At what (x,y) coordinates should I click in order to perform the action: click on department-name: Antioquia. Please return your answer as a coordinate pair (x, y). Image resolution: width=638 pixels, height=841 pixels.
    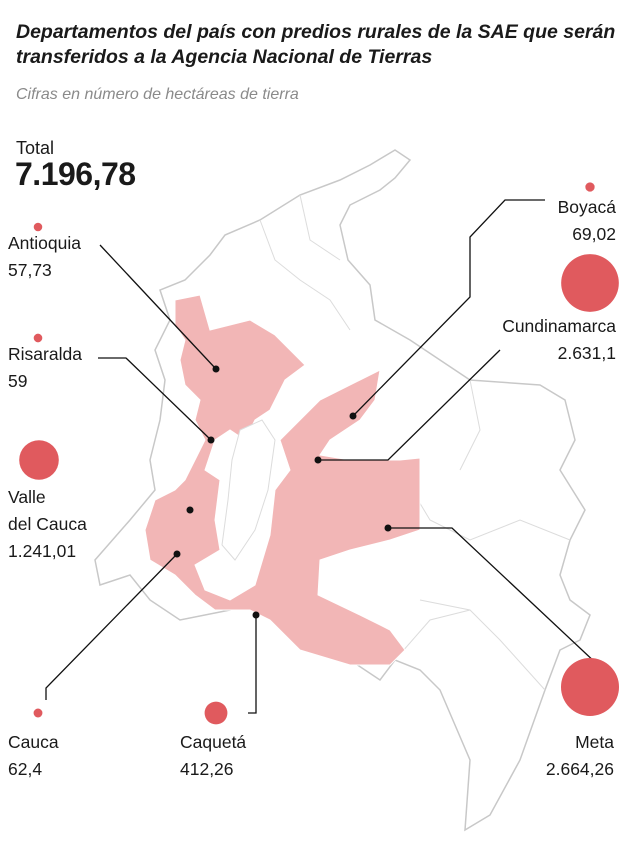
    Looking at the image, I should click on (44, 243).